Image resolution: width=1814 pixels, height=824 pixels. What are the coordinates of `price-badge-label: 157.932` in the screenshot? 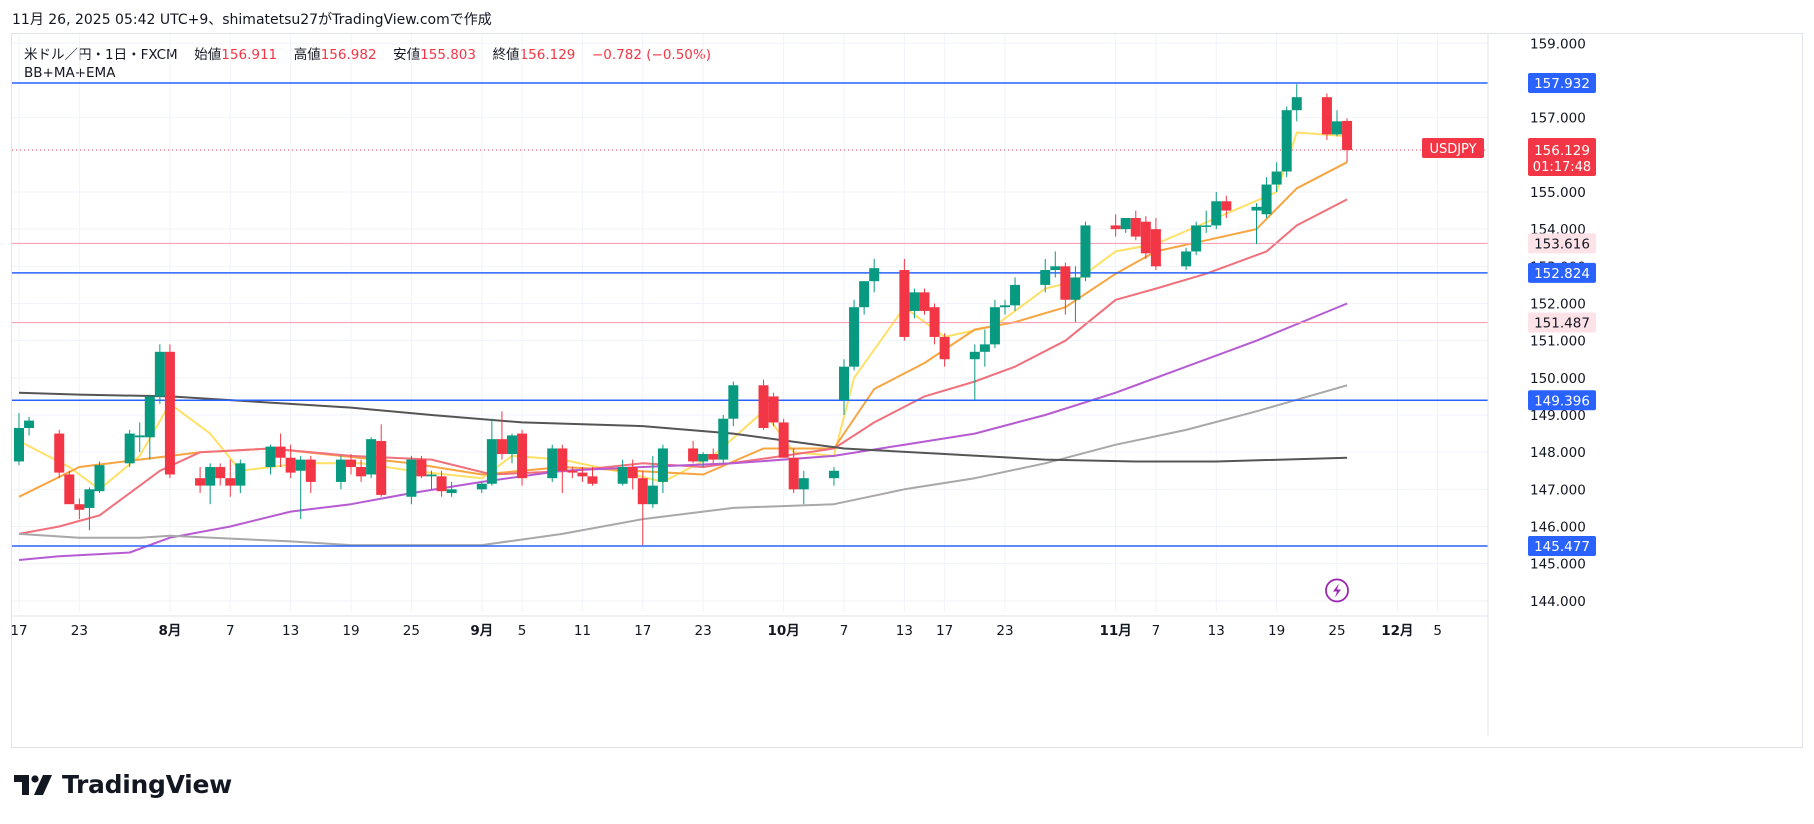 It's located at (1562, 84).